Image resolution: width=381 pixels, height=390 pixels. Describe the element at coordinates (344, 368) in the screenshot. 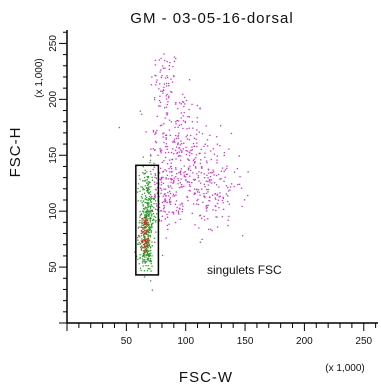

I see `x-axis-multiplier: (x 1,000)` at that location.